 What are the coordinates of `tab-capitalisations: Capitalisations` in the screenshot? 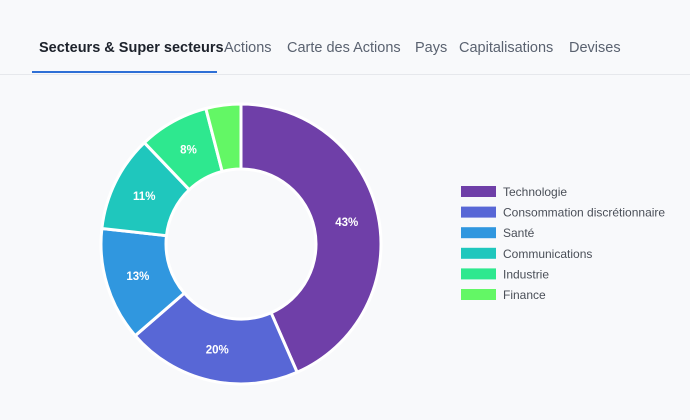 It's located at (506, 48).